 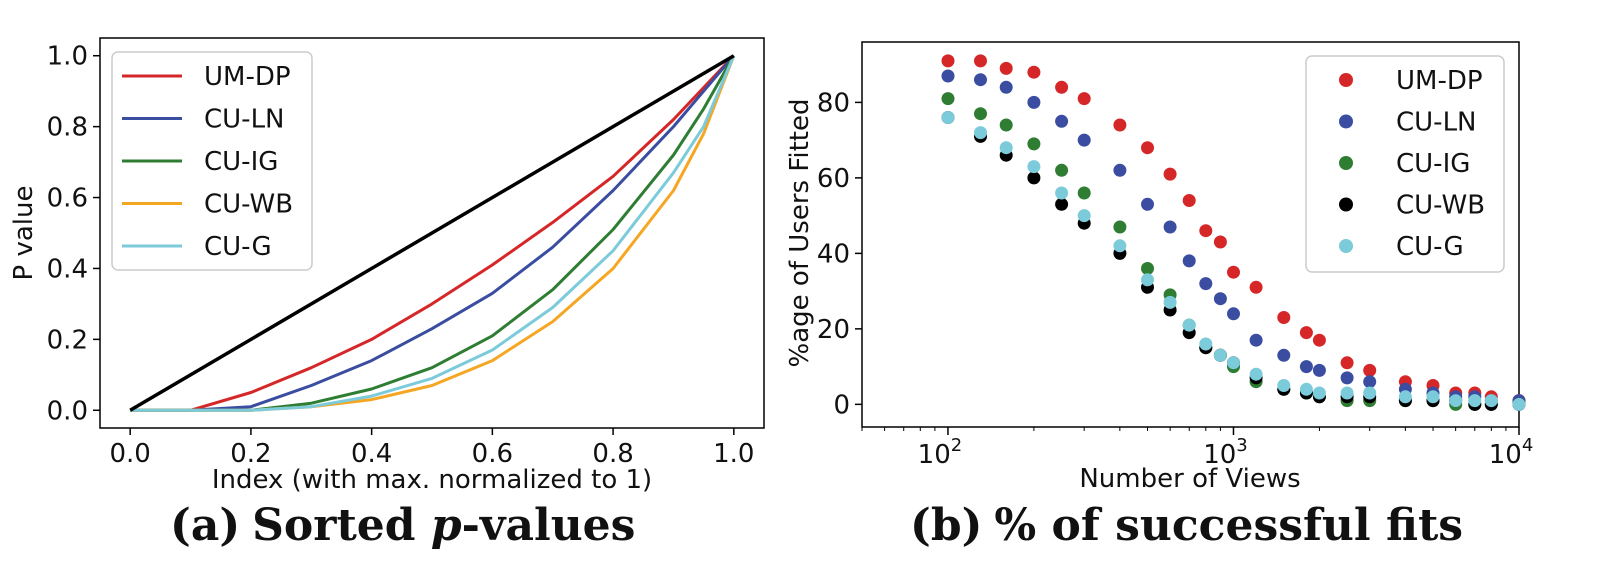 What do you see at coordinates (247, 77) in the screenshot?
I see `panel-a-legend-label-um-dp: UM-DP` at bounding box center [247, 77].